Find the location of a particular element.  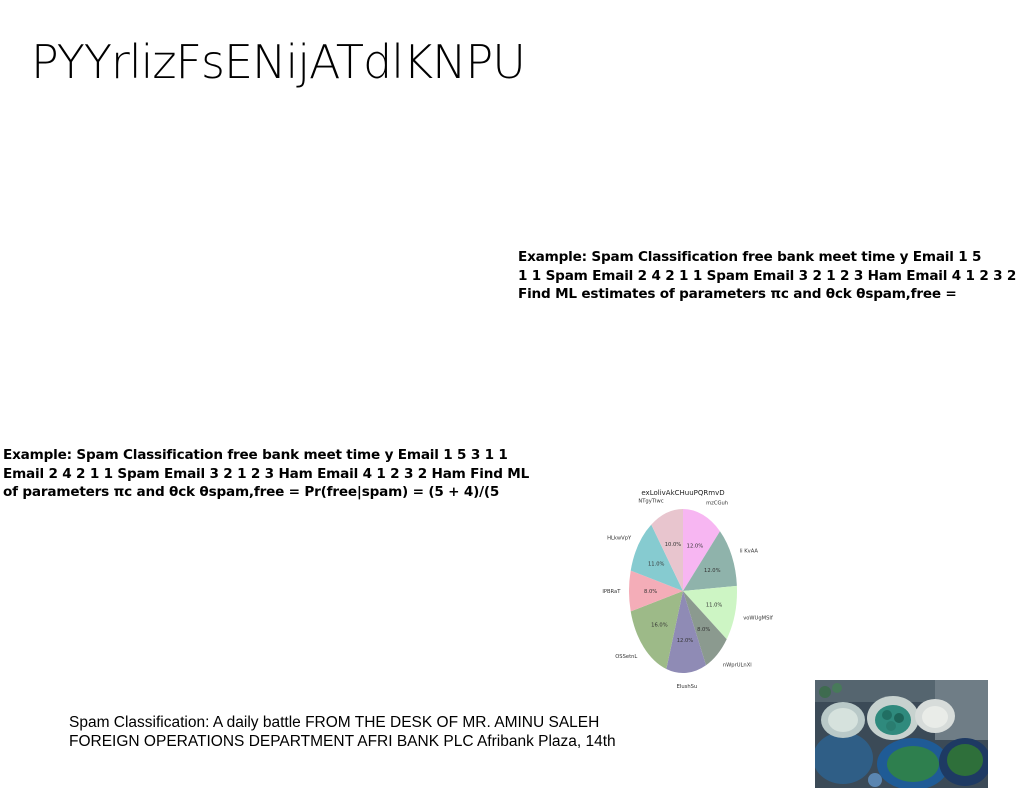

pie-slice-label: EIushSu is located at coordinates (687, 687).